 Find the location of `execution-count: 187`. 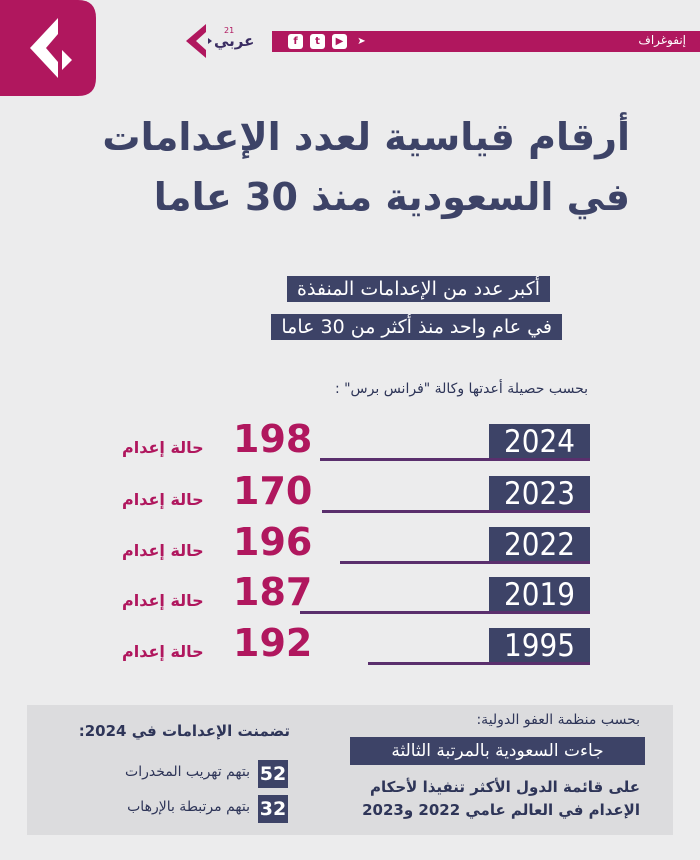

execution-count: 187 is located at coordinates (273, 592).